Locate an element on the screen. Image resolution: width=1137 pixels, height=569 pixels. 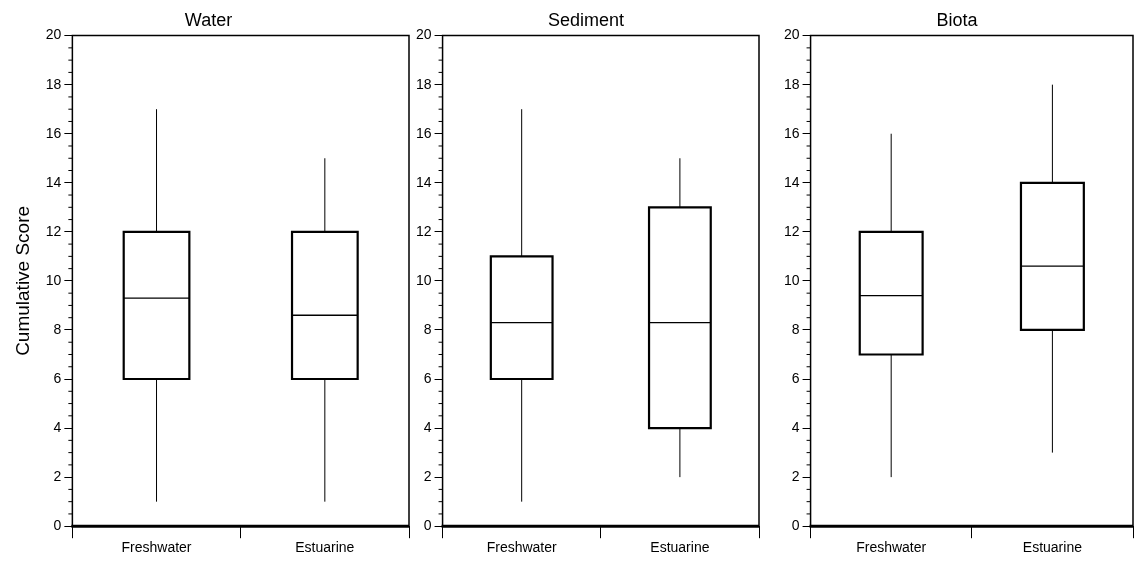
chart-title: Water is located at coordinates (208, 19).